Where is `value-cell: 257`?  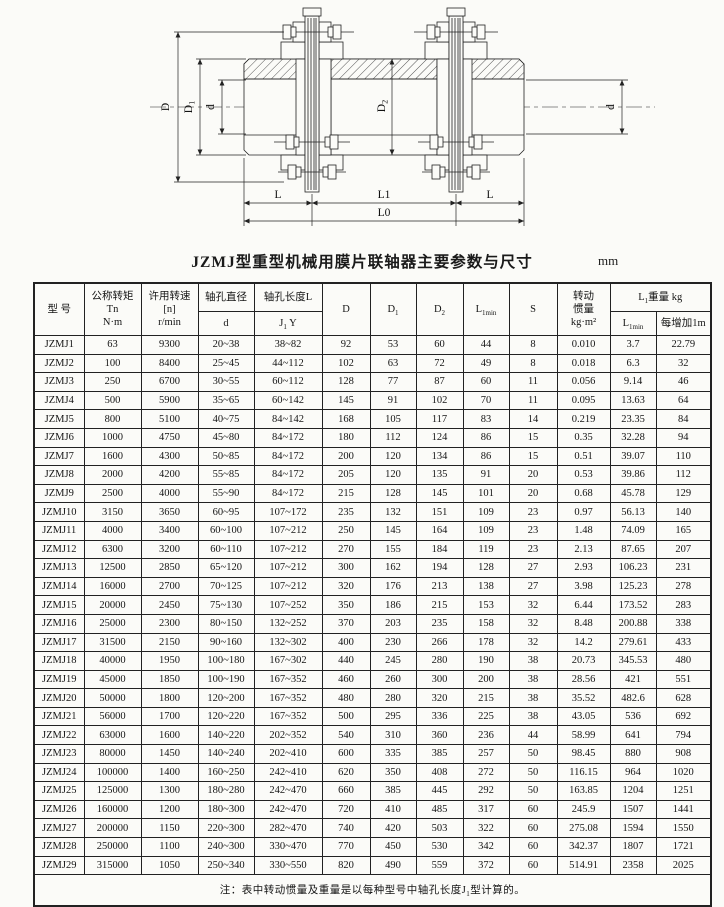 value-cell: 257 is located at coordinates (486, 754).